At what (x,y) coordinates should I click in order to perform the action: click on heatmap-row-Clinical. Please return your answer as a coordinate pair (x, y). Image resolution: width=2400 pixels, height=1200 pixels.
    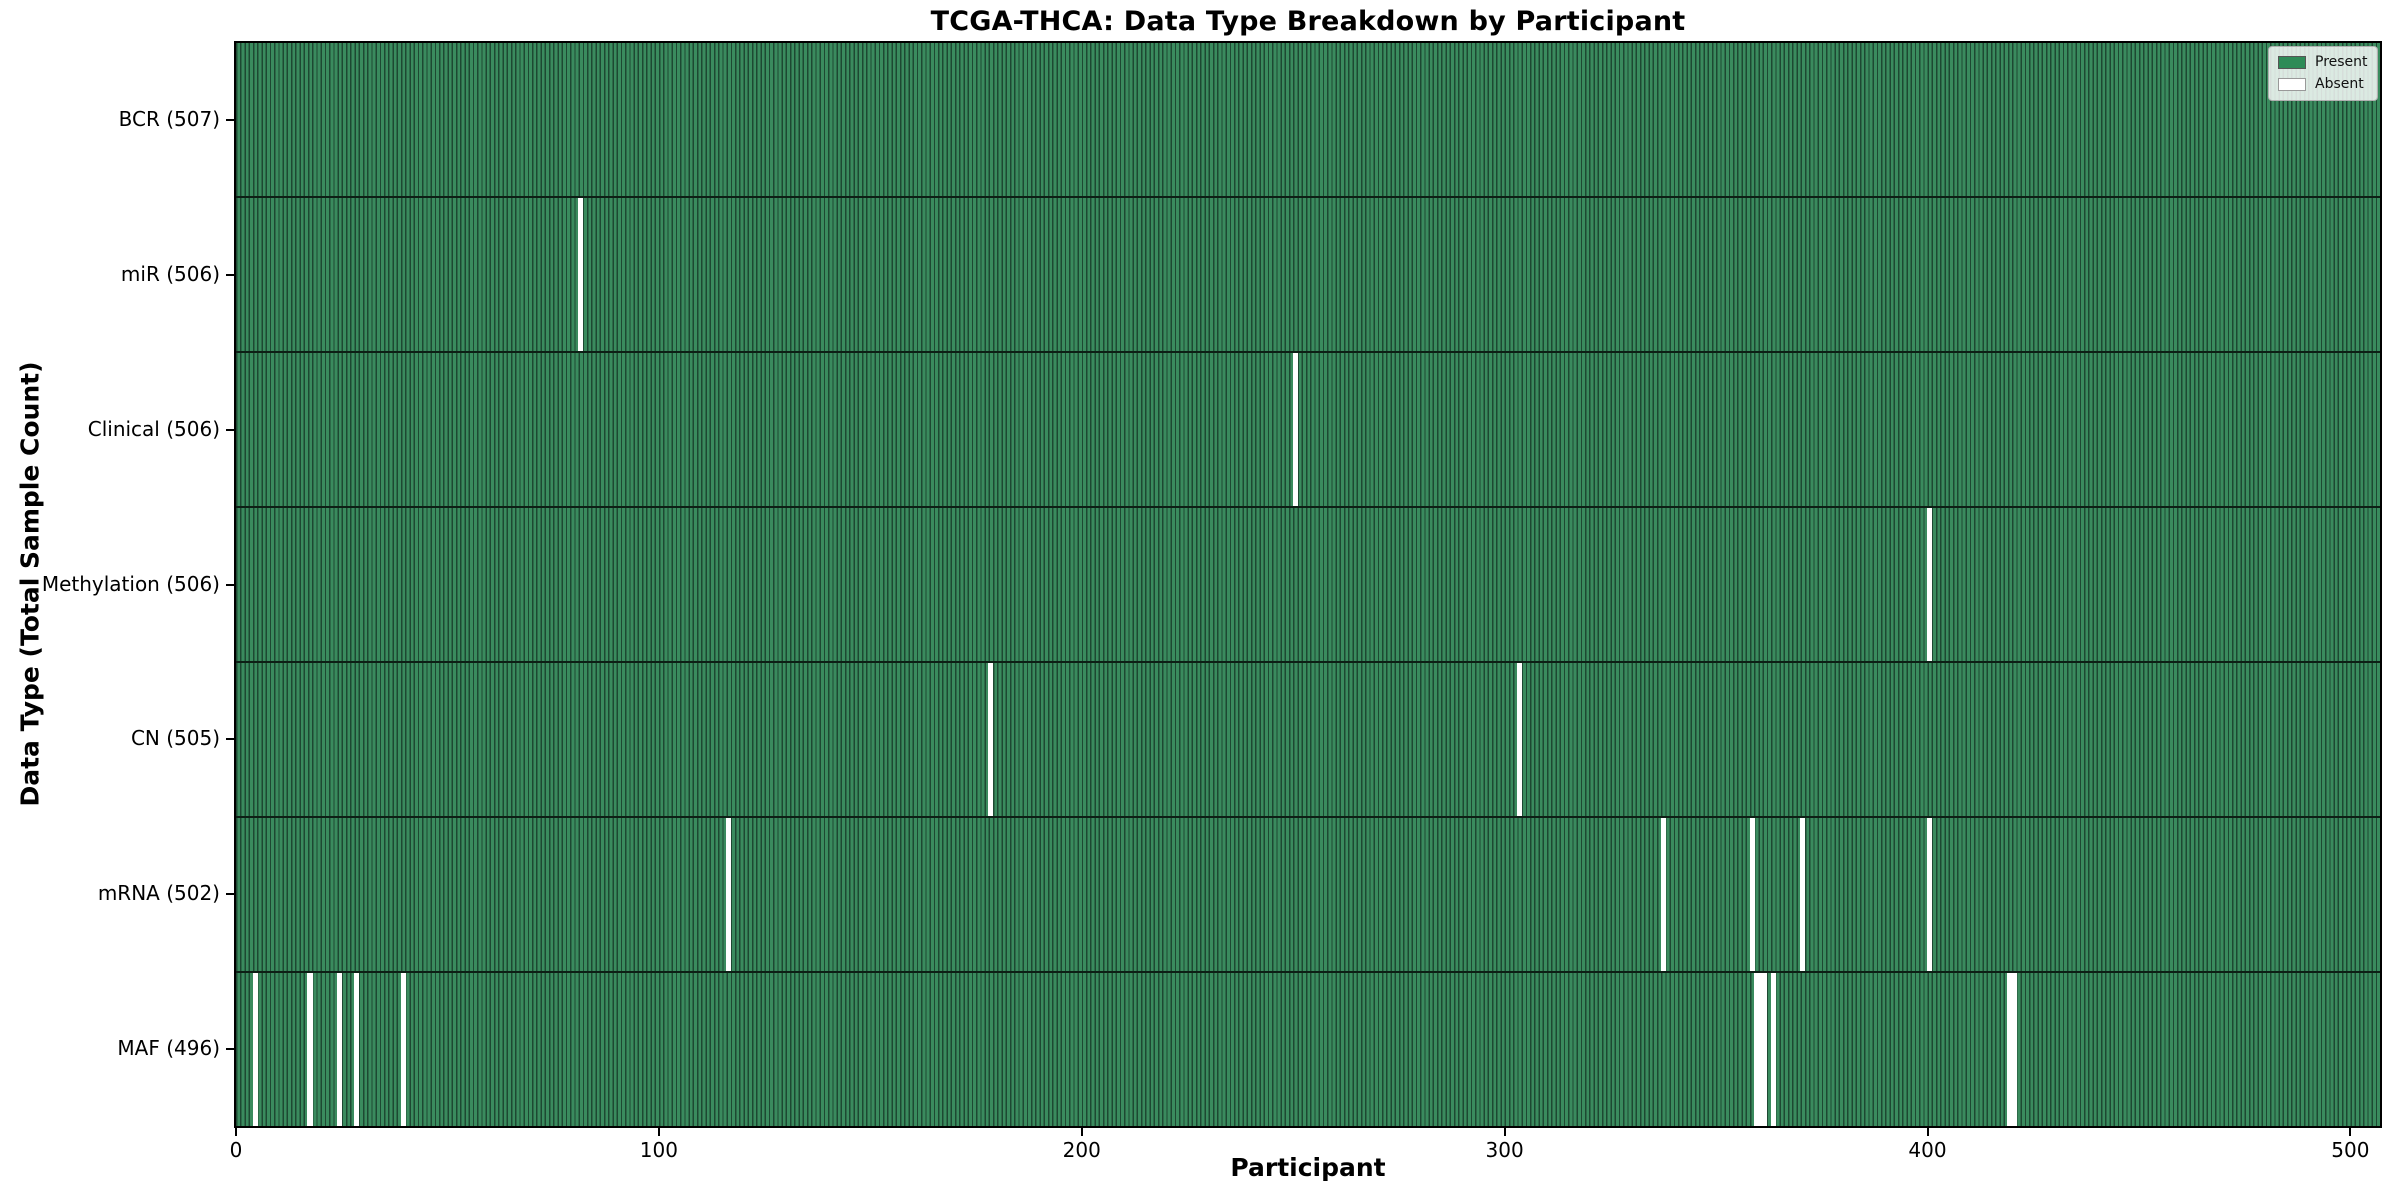
    Looking at the image, I should click on (1308, 430).